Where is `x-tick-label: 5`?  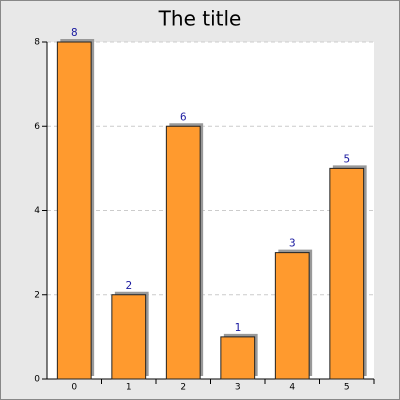 x-tick-label: 5 is located at coordinates (347, 388).